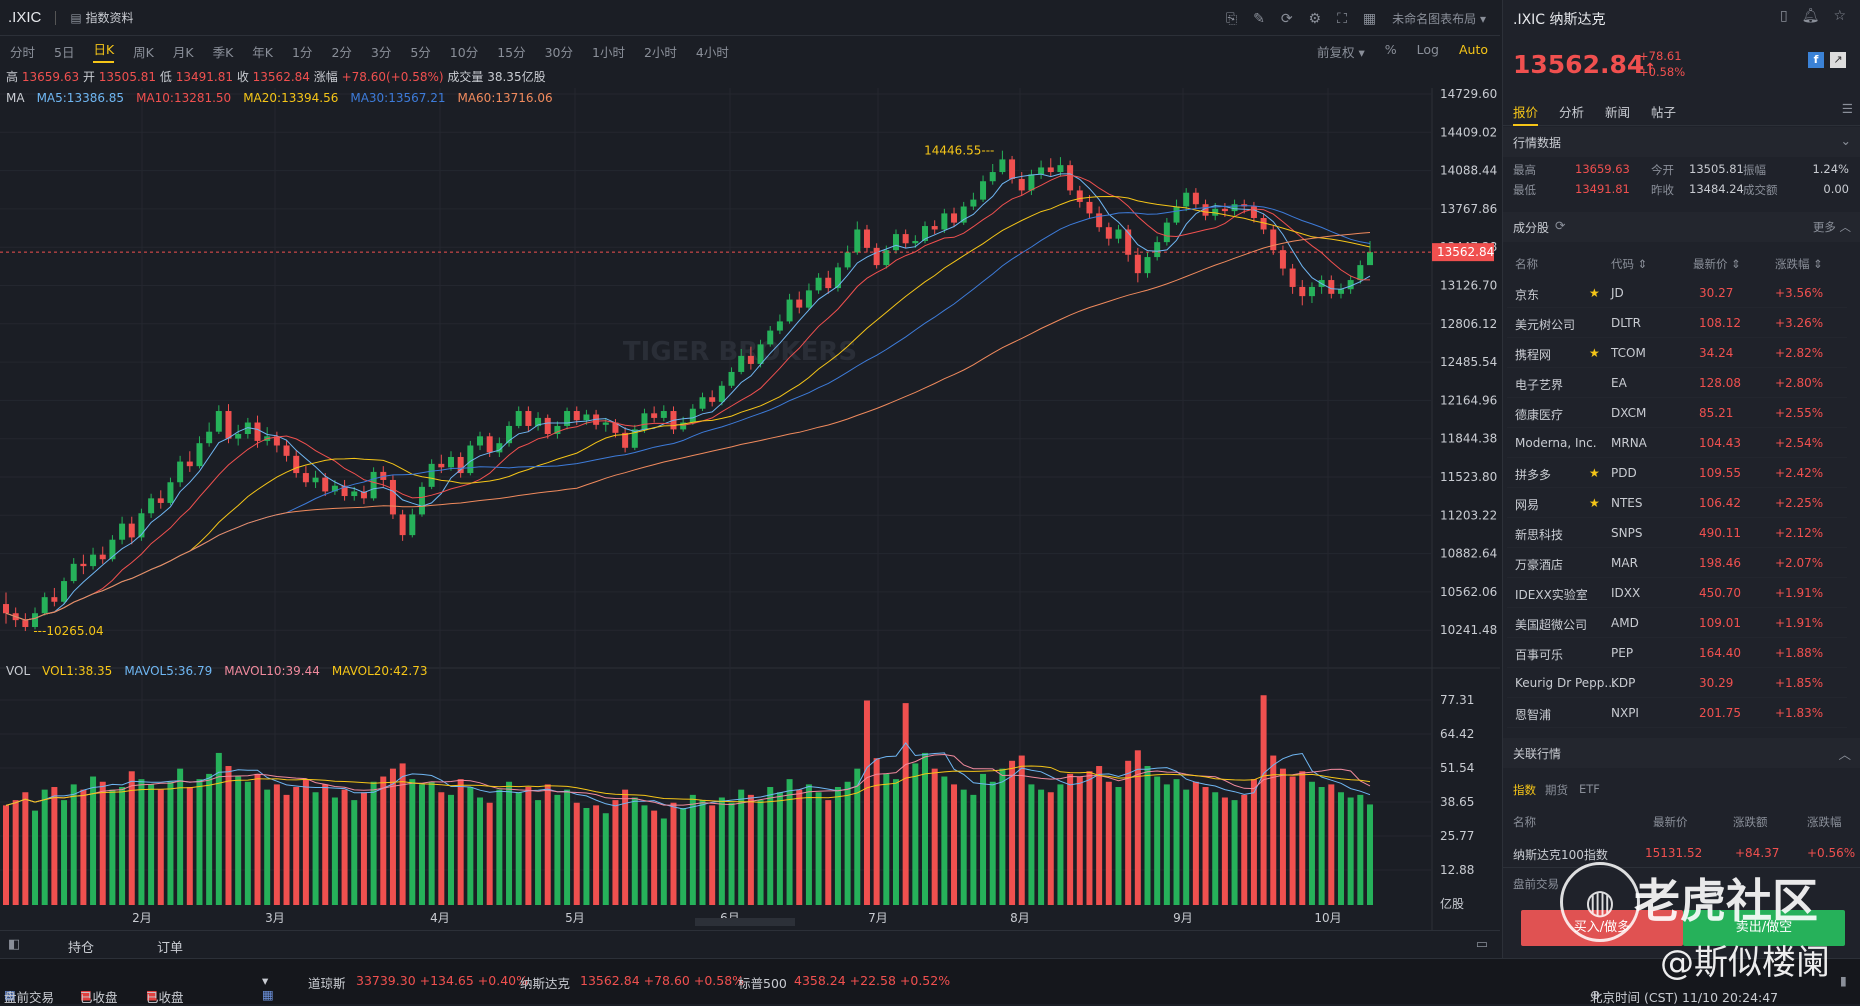  What do you see at coordinates (1315, 18) in the screenshot?
I see `settings-icon: ⚙` at bounding box center [1315, 18].